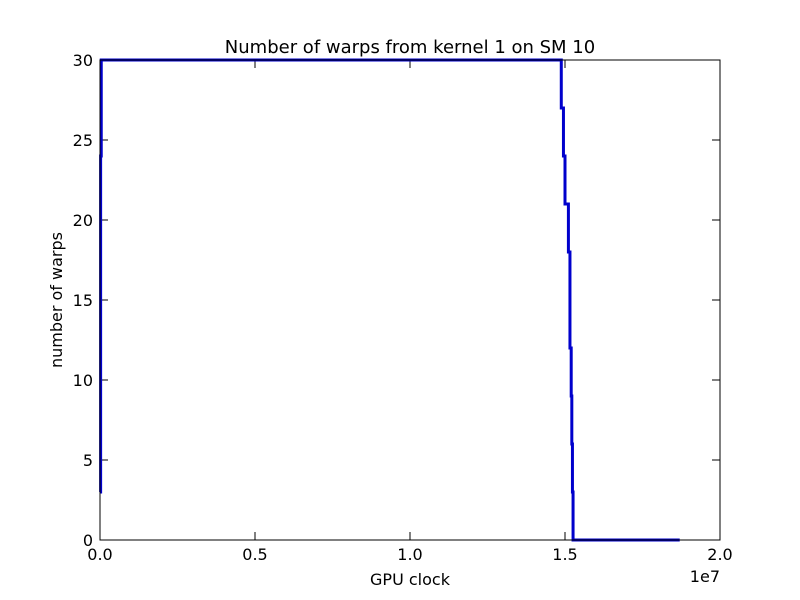 This screenshot has width=800, height=600. Describe the element at coordinates (410, 47) in the screenshot. I see `chart-title: Number of warps from kernel 1 on SM 10` at that location.